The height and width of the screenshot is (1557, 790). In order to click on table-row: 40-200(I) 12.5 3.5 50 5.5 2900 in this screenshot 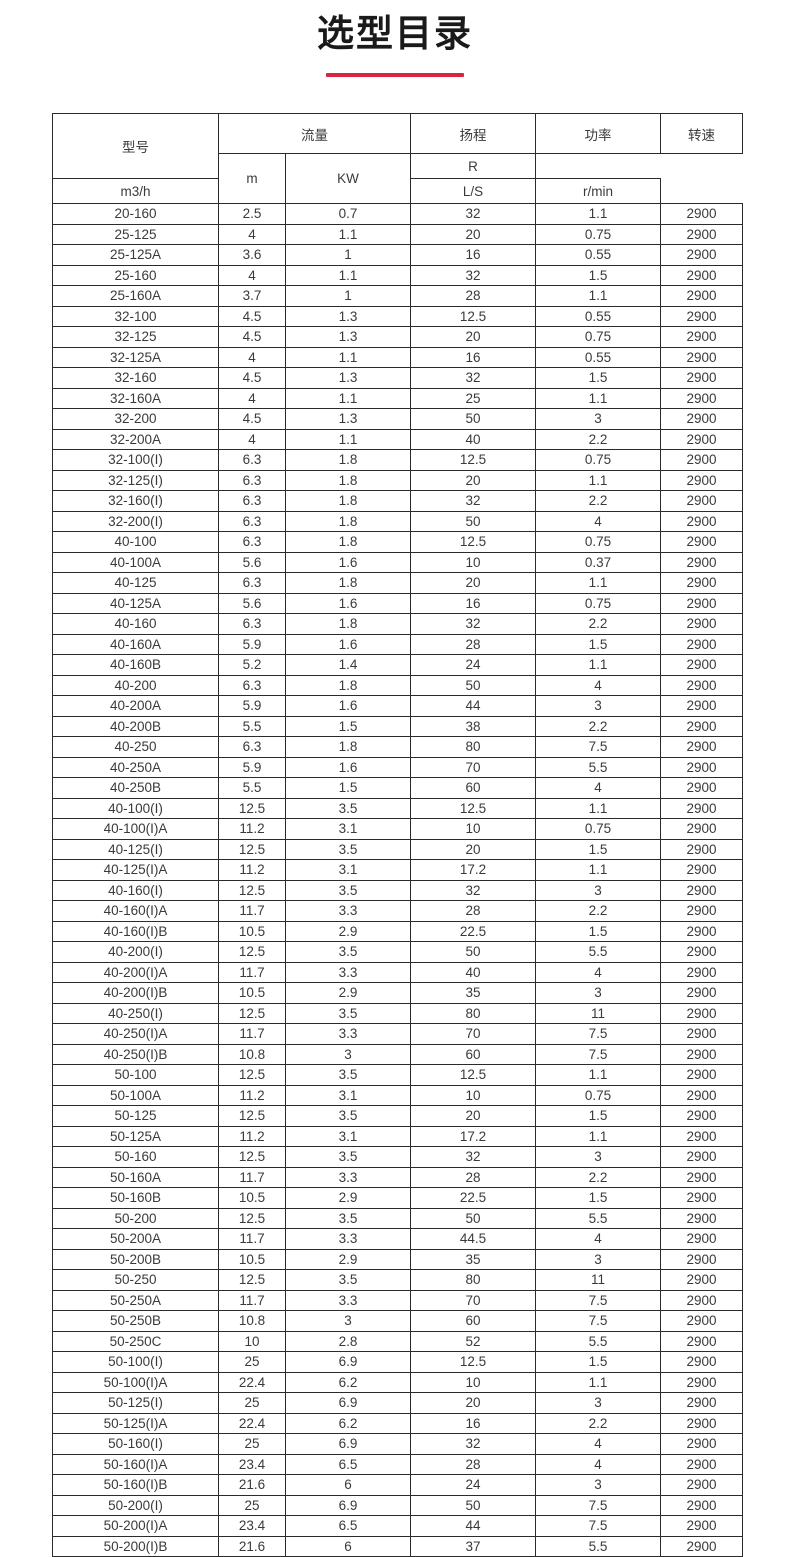, I will do `click(397, 952)`.